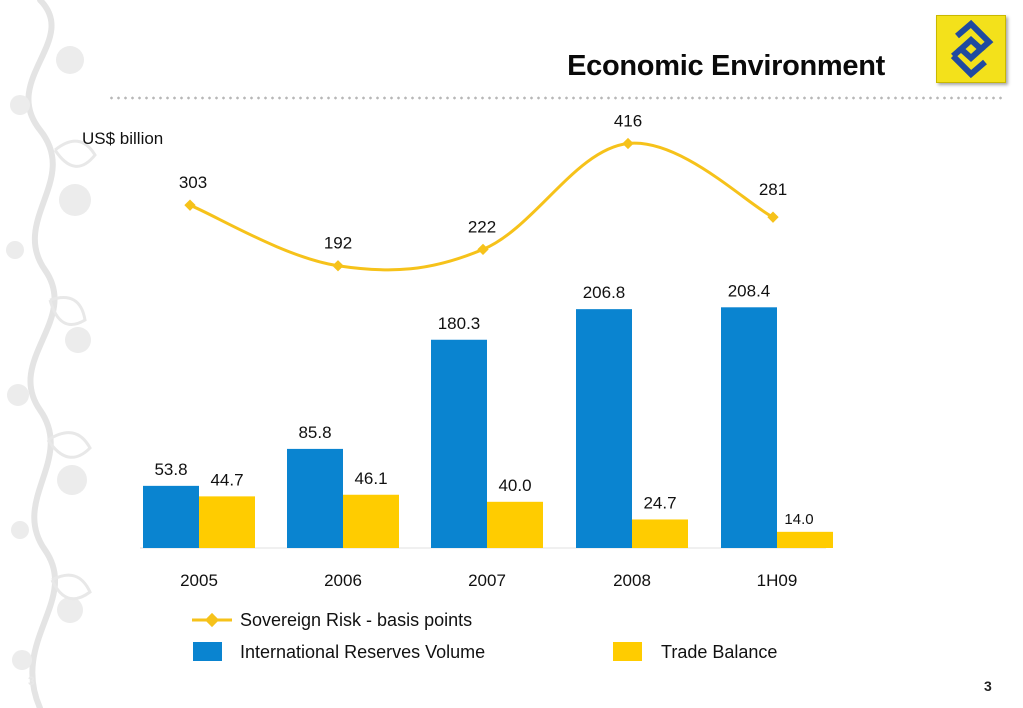  Describe the element at coordinates (798, 519) in the screenshot. I see `label-trade-1H09: 14.0` at that location.